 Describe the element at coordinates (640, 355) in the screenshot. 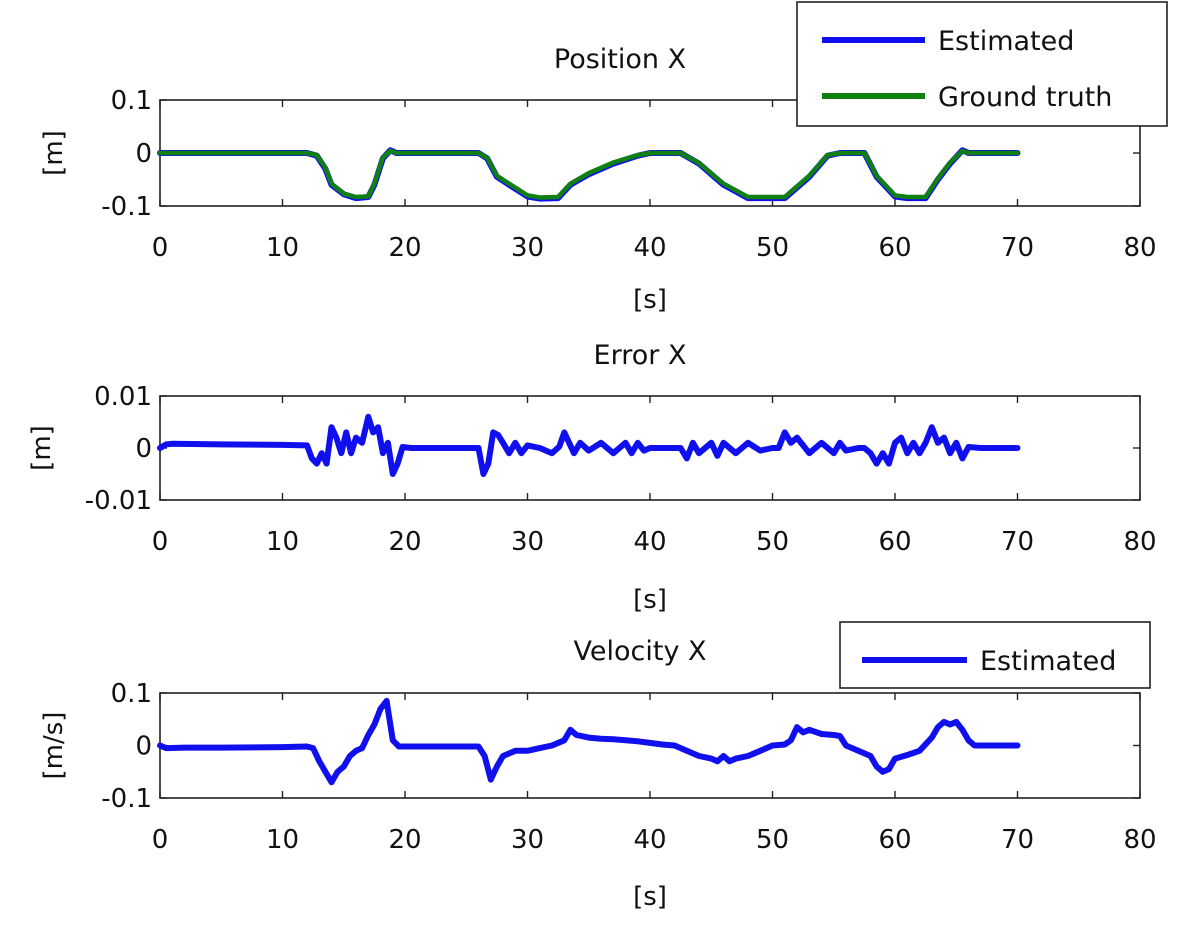

I see `chart-title: Error X` at that location.